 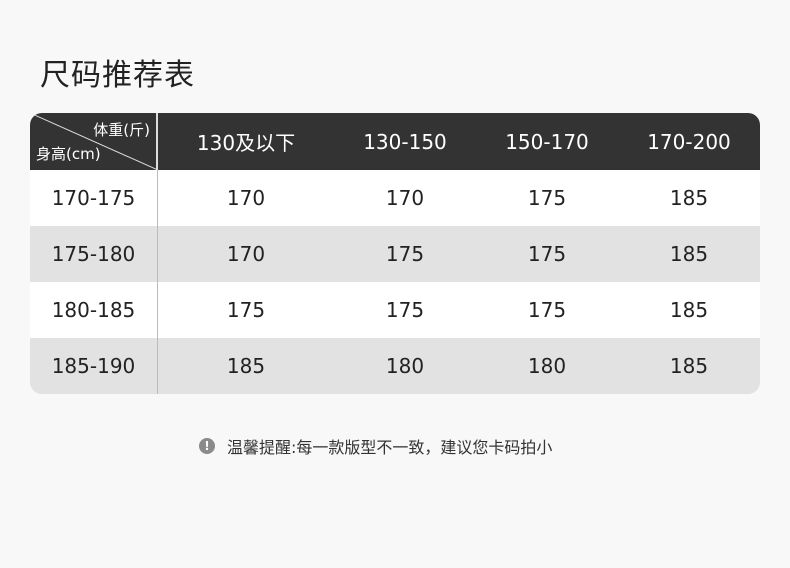 I want to click on exclamation-circle-icon: !, so click(x=207, y=446).